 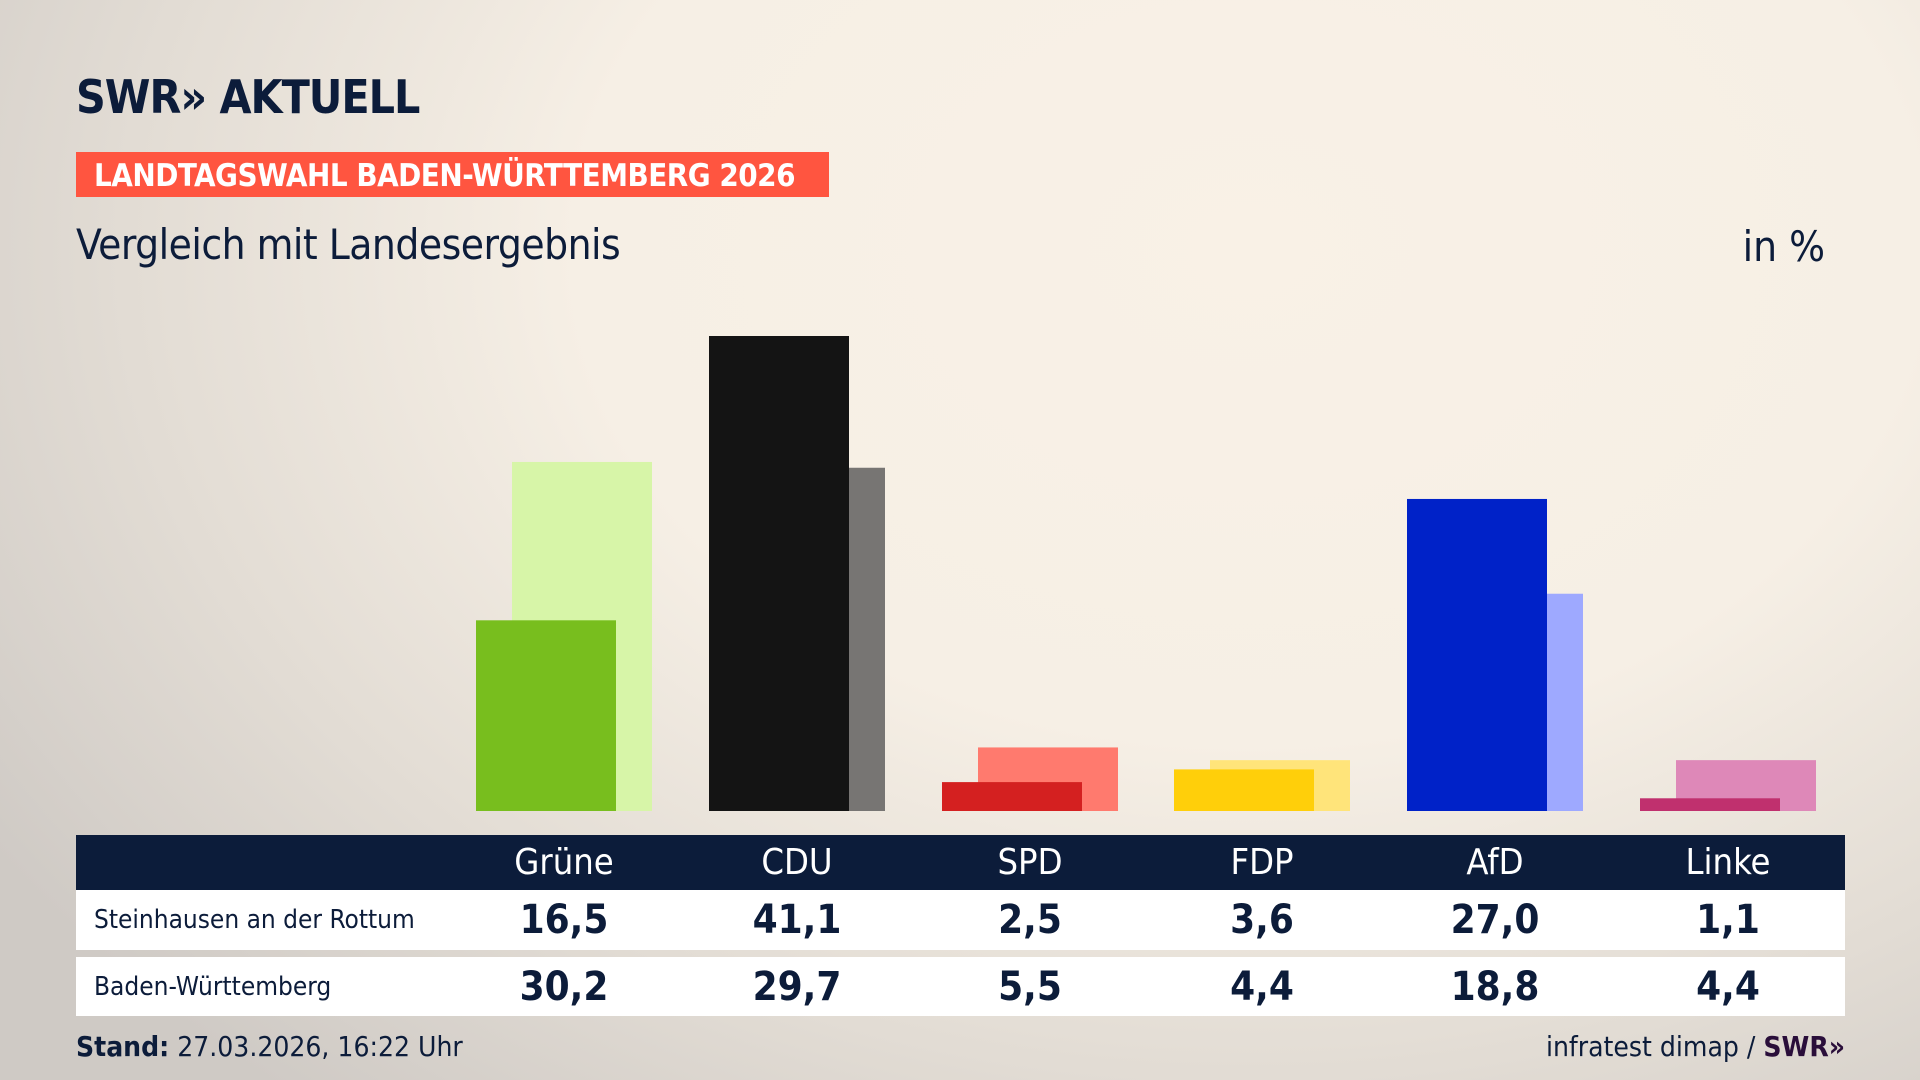 I want to click on stand-value: 27.03.2026, 16:22 Uhr, so click(x=320, y=1046).